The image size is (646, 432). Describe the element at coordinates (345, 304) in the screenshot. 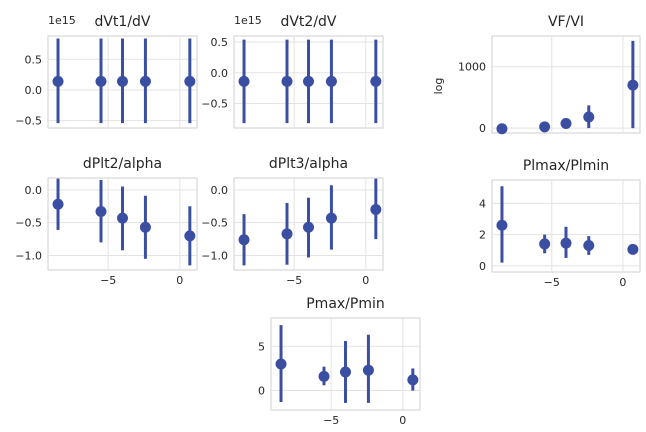

I see `subplot-title: Pmax/Pmin` at that location.